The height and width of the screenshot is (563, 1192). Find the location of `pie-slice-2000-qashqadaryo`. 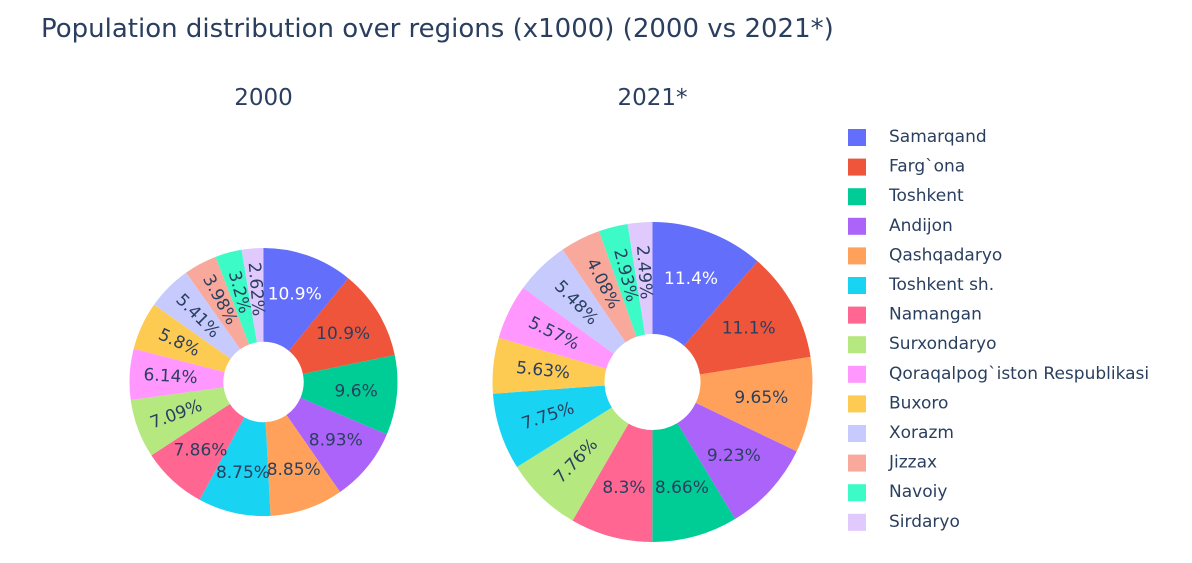

pie-slice-2000-qashqadaryo is located at coordinates (303, 465).